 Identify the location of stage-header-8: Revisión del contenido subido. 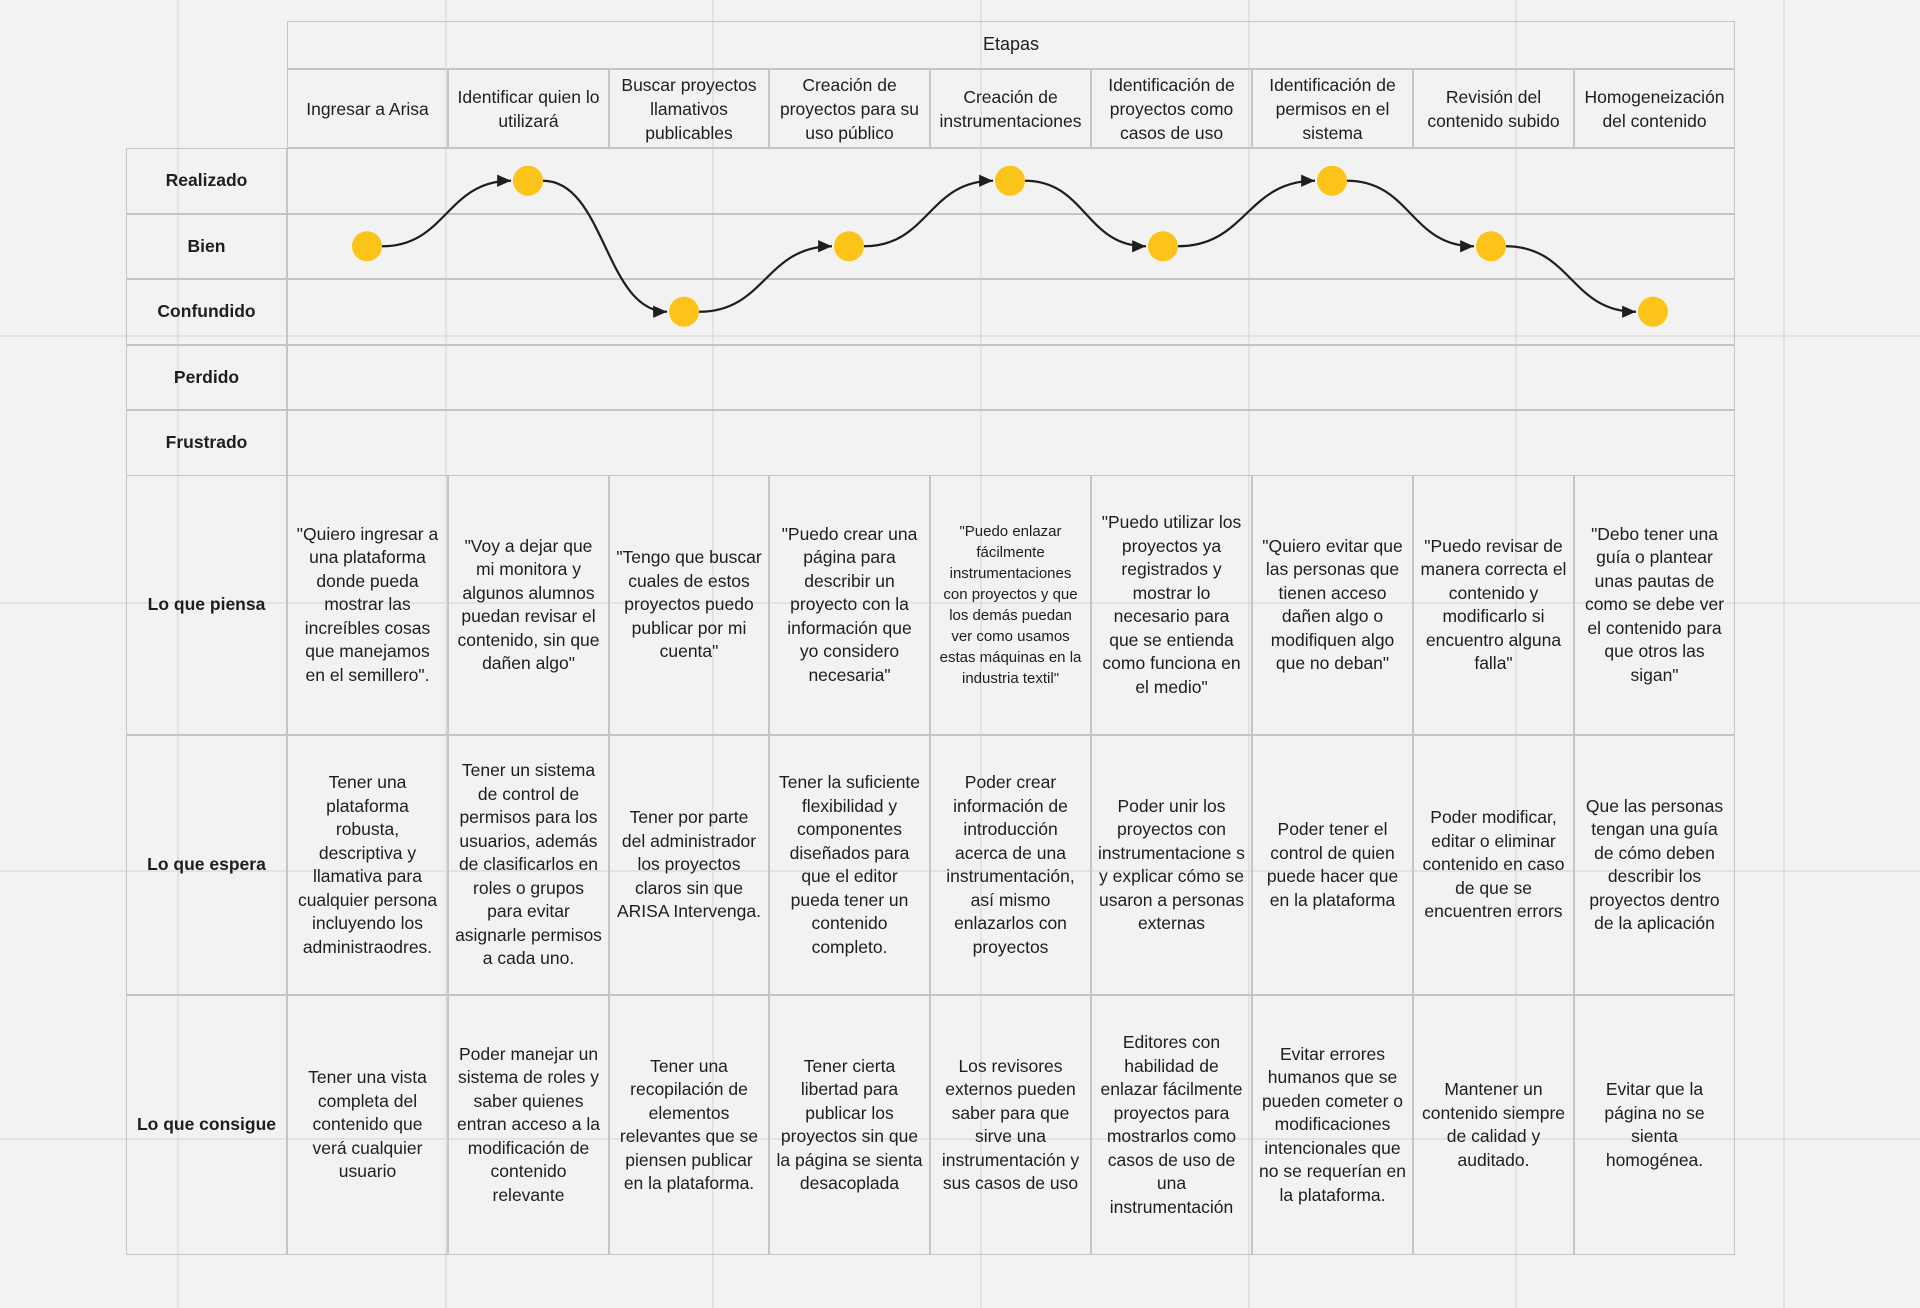
(1493, 108).